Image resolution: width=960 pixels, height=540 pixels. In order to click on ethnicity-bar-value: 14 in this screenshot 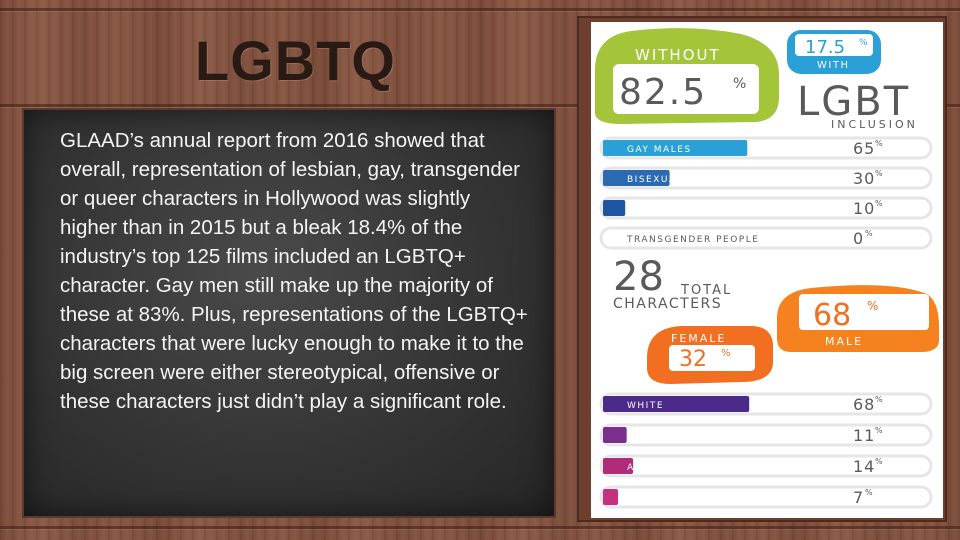, I will do `click(864, 466)`.